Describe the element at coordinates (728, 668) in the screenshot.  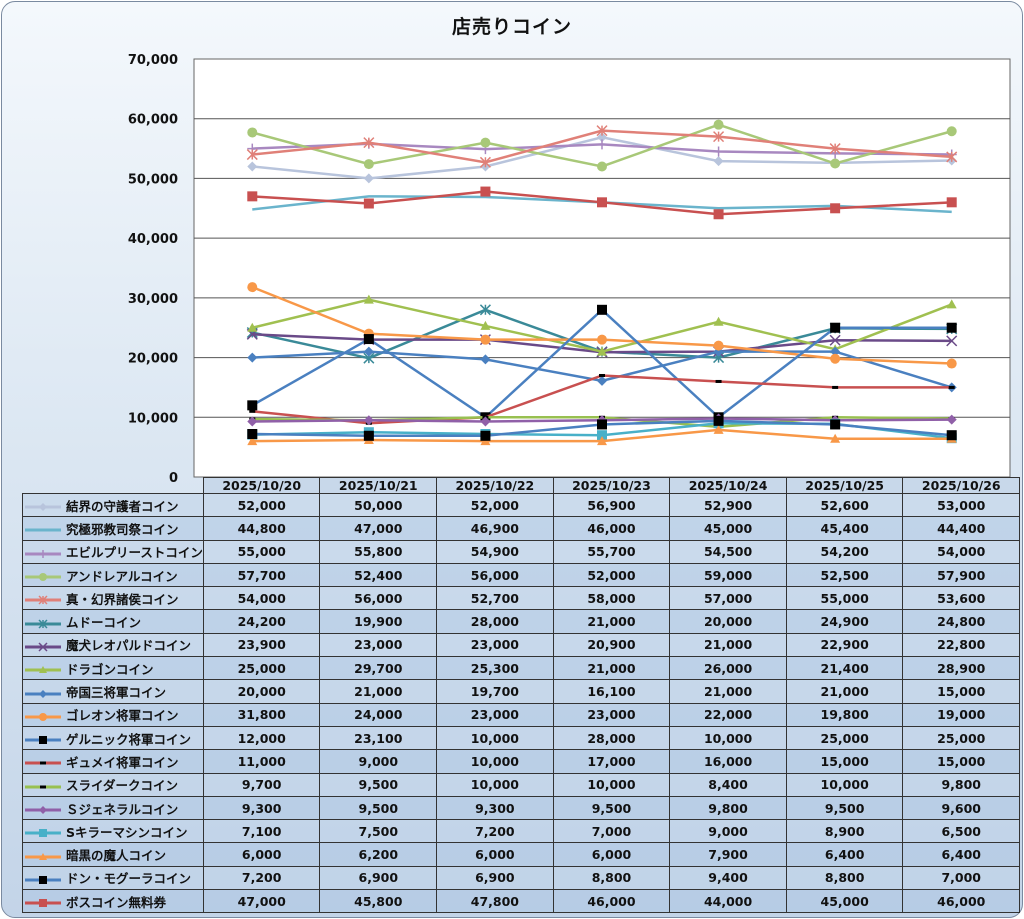
I see `data-label: 26,000` at that location.